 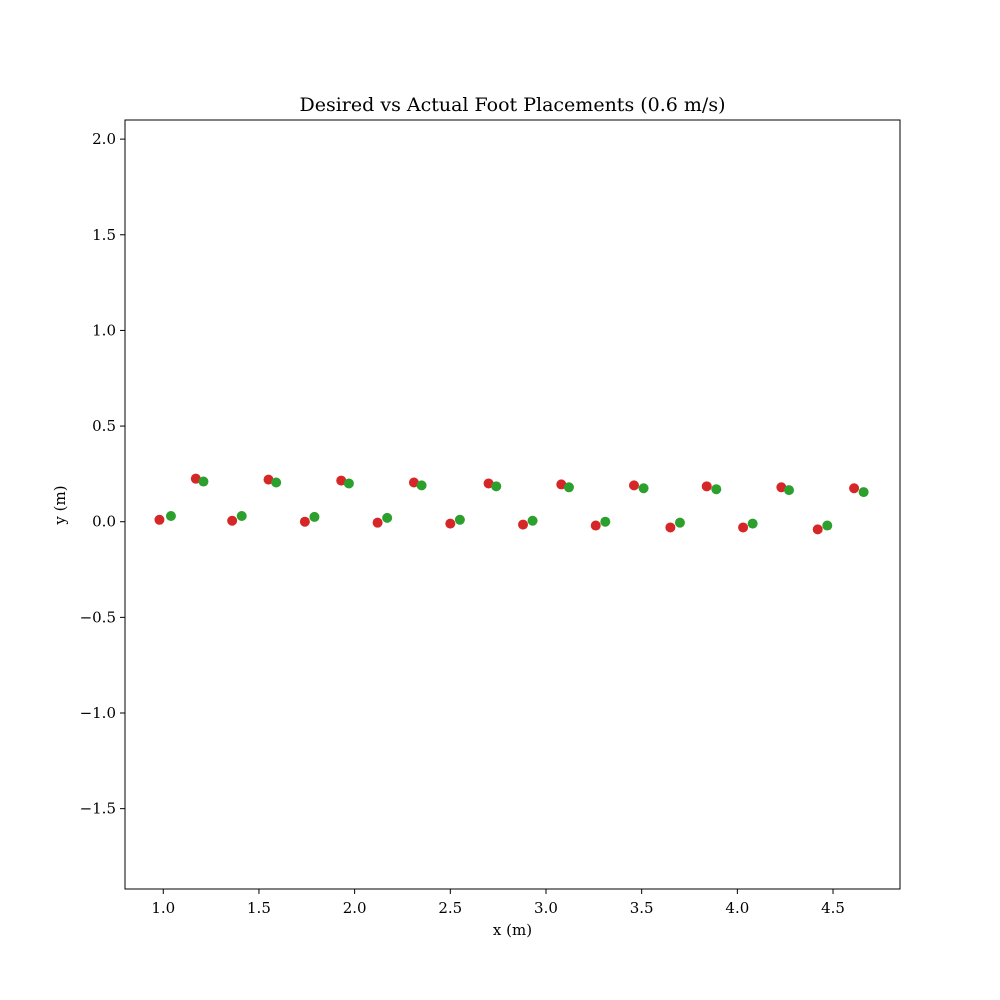 I want to click on y-tick-label: 1.0, so click(x=104, y=330).